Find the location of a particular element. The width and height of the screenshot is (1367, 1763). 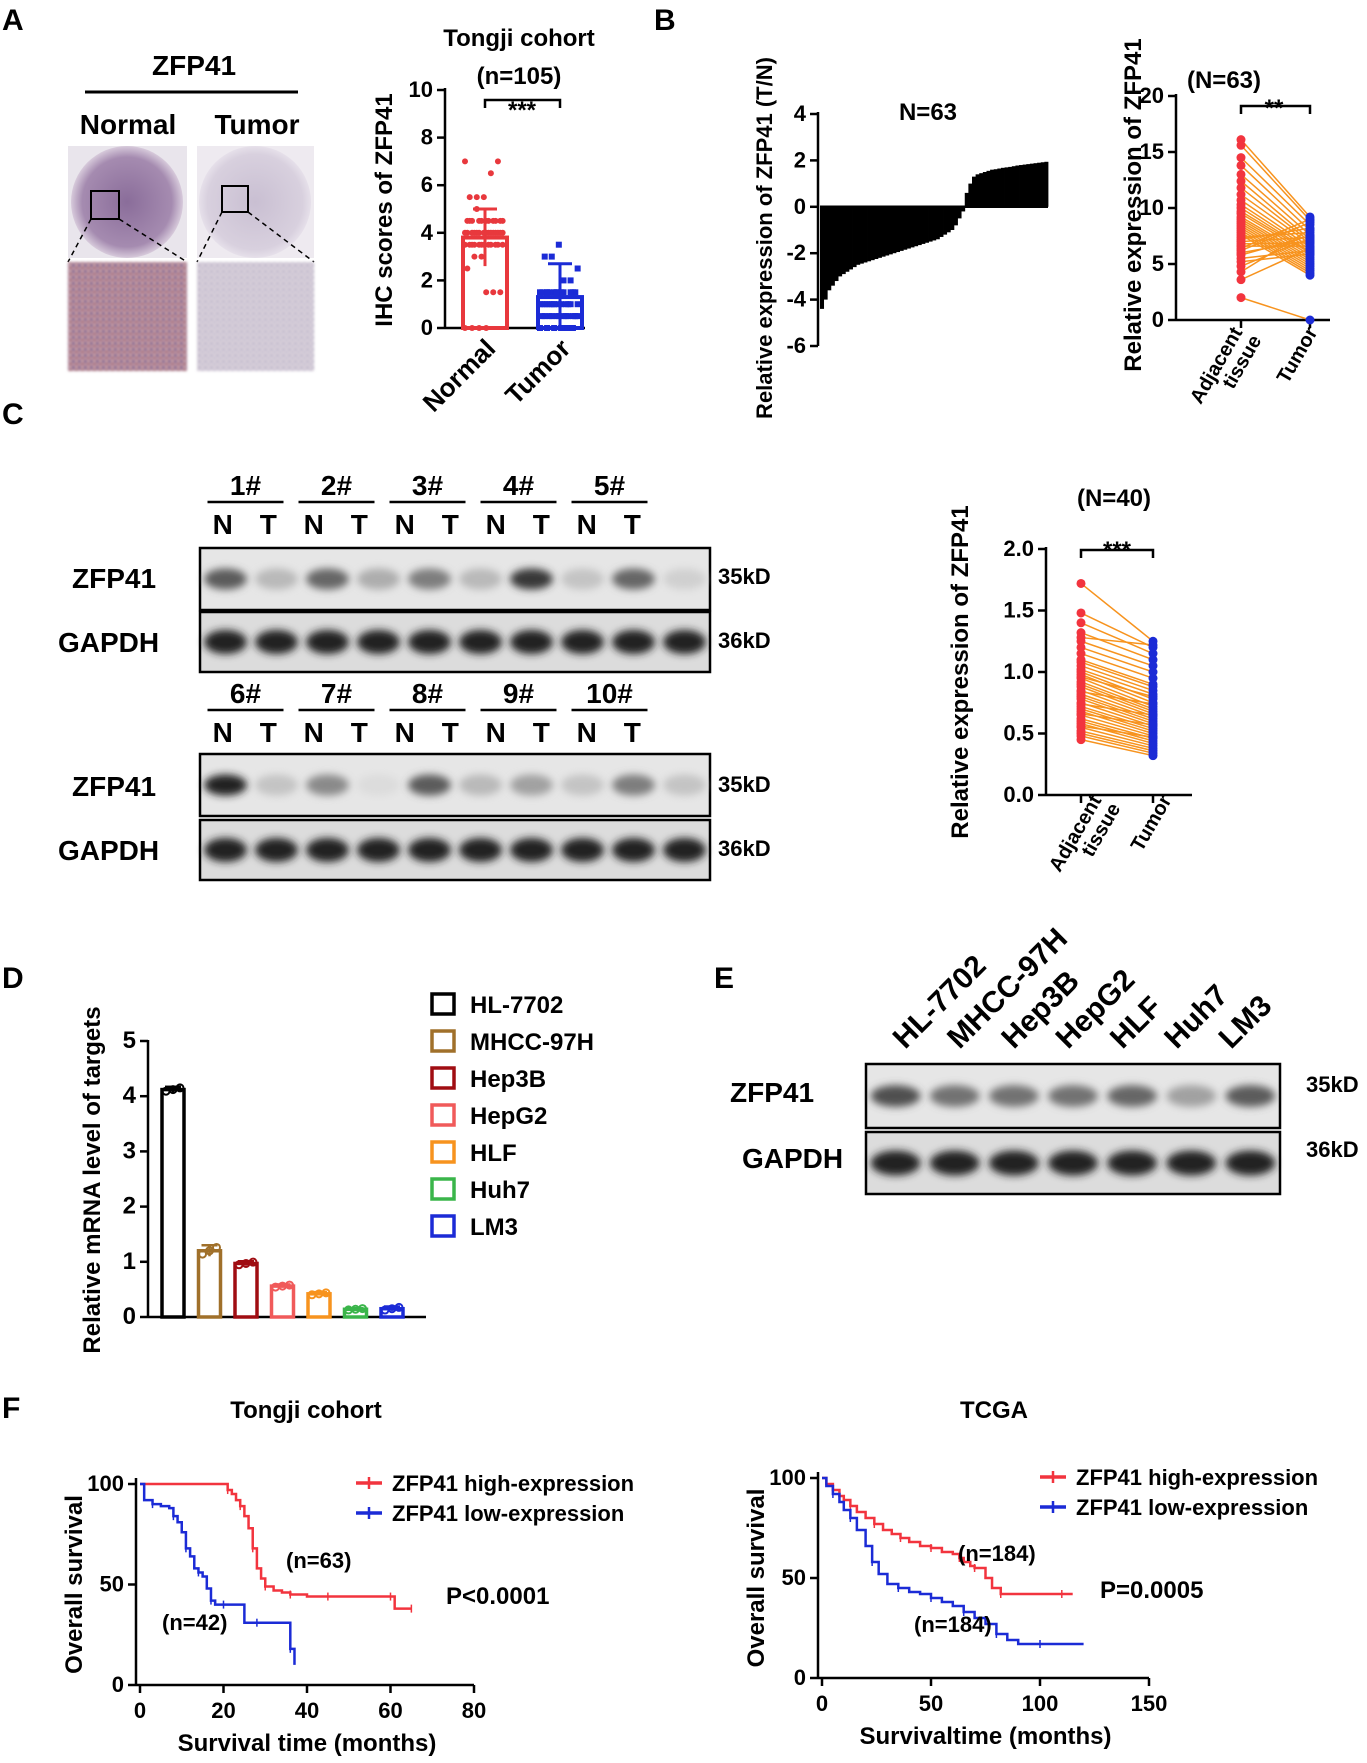

km-tcga-p-value: P=0.0005 is located at coordinates (1151, 1590).